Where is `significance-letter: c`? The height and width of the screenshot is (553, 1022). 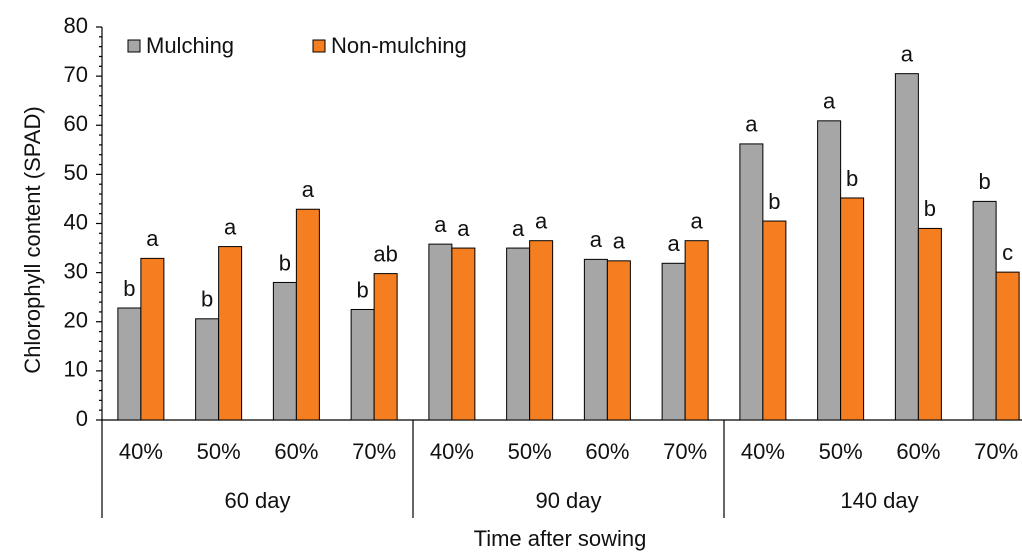
significance-letter: c is located at coordinates (1007, 252).